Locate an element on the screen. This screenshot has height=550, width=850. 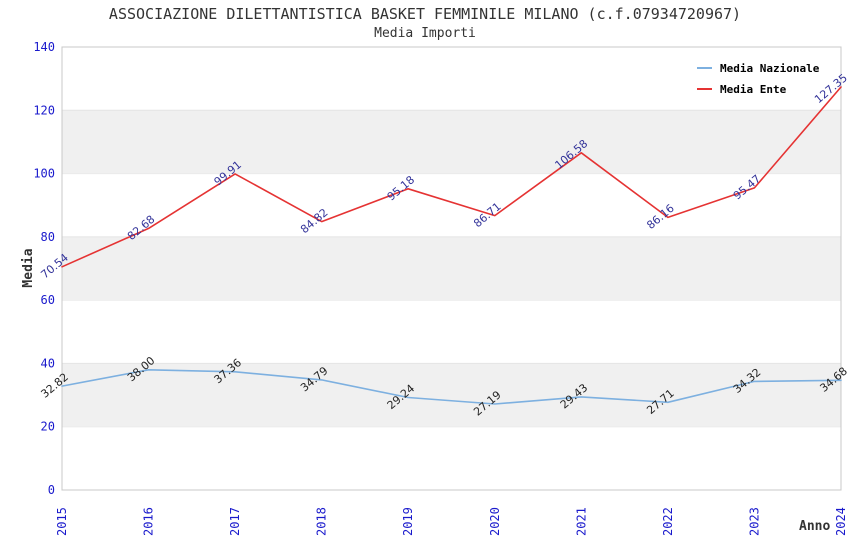
value-label: 95.18 is located at coordinates (401, 188).